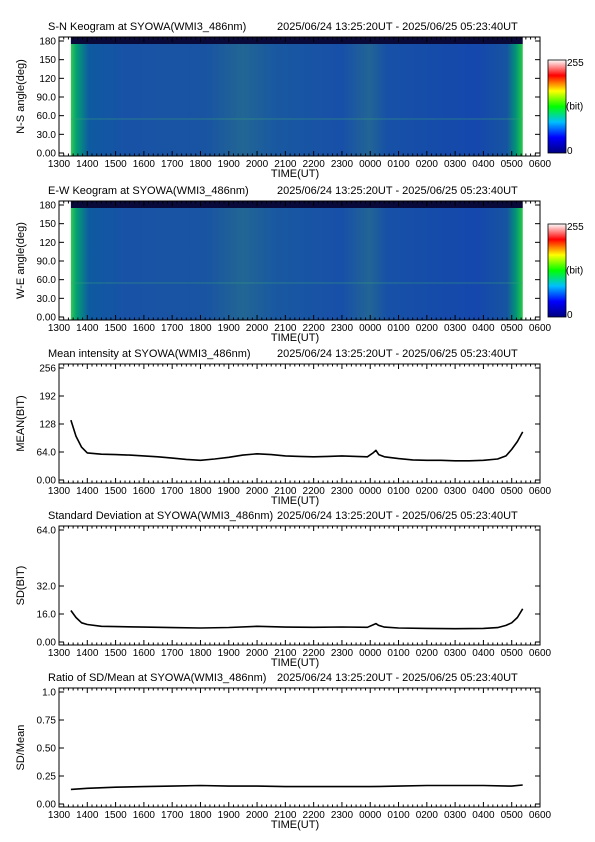 This screenshot has height=842, width=595. Describe the element at coordinates (47, 615) in the screenshot. I see `y-tick-label: 16.0` at that location.